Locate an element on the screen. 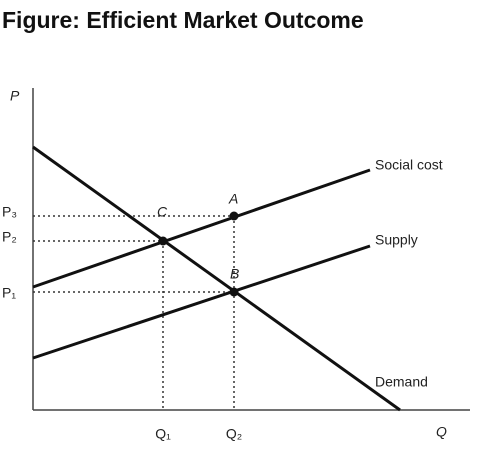 This screenshot has height=449, width=492. quantity-label: Q₁ is located at coordinates (163, 434).